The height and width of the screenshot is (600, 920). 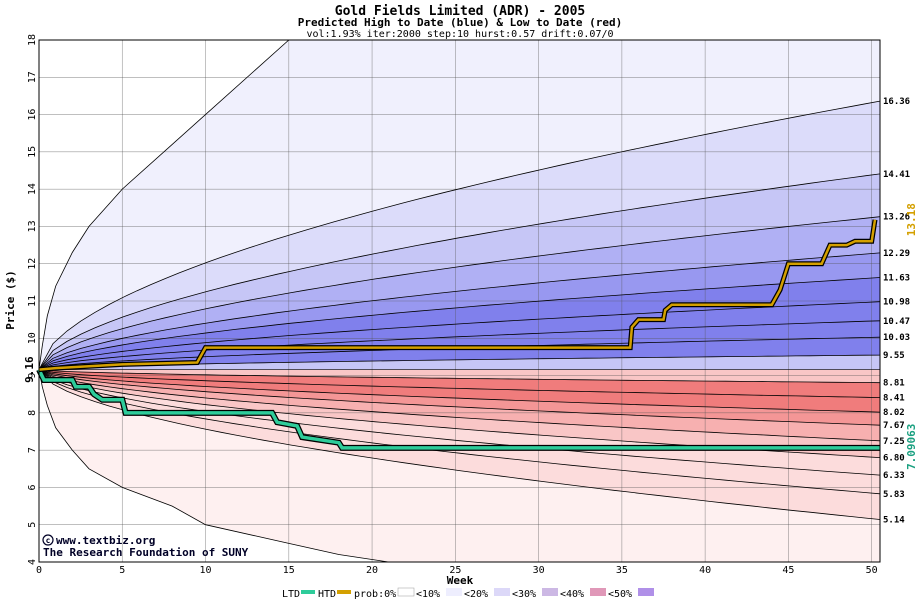 I want to click on chart-title: Gold Fields Limited (ADR) - 2005, so click(x=460, y=11).